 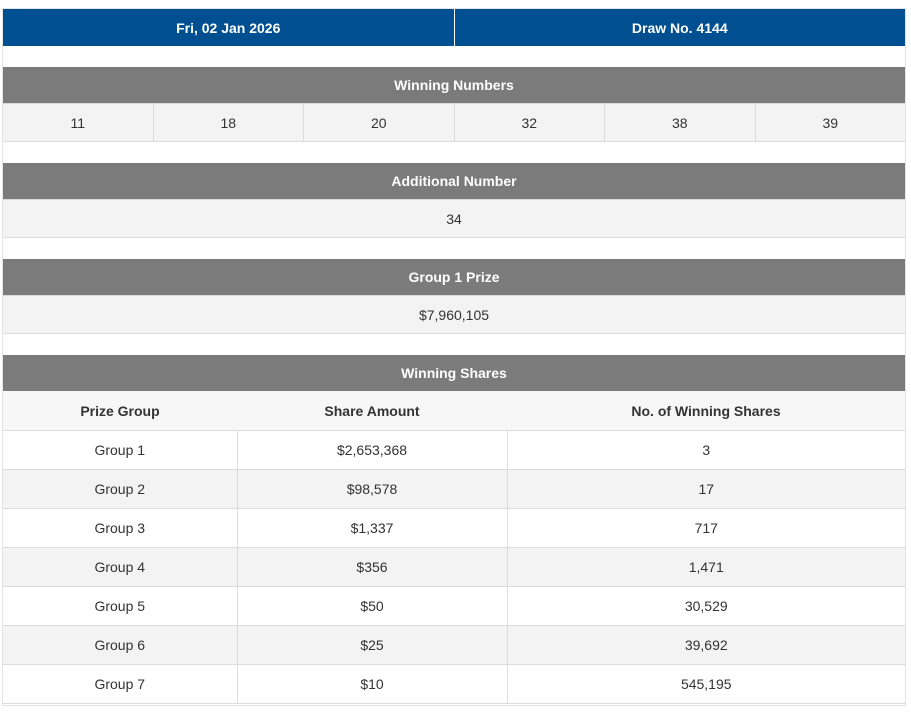 I want to click on group1-prize-value: $7,960,105, so click(x=454, y=314).